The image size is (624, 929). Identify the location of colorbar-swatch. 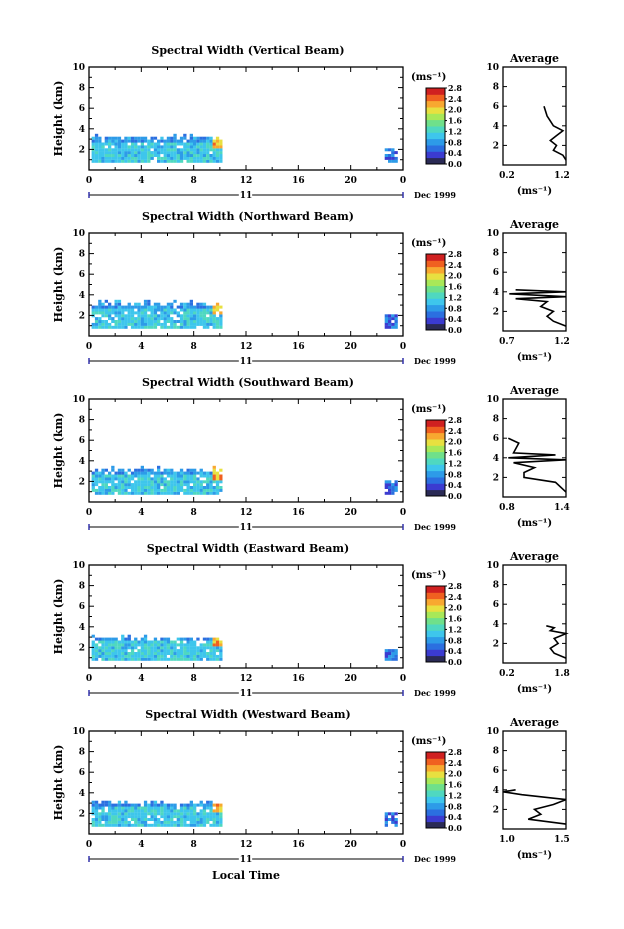
(435, 257).